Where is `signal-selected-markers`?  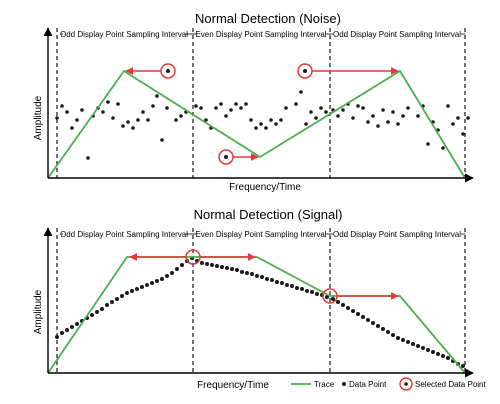
signal-selected-markers is located at coordinates (261, 276).